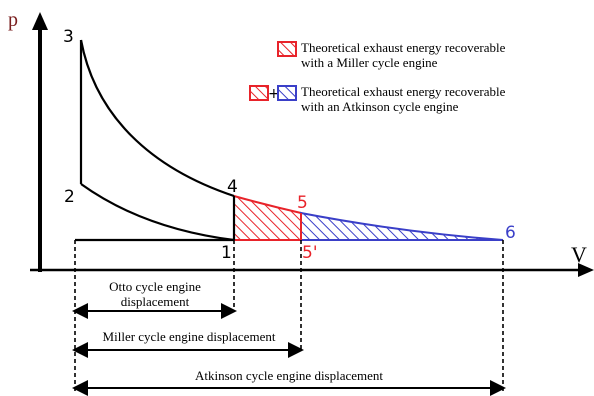  What do you see at coordinates (232, 187) in the screenshot?
I see `point-label-4: 4` at bounding box center [232, 187].